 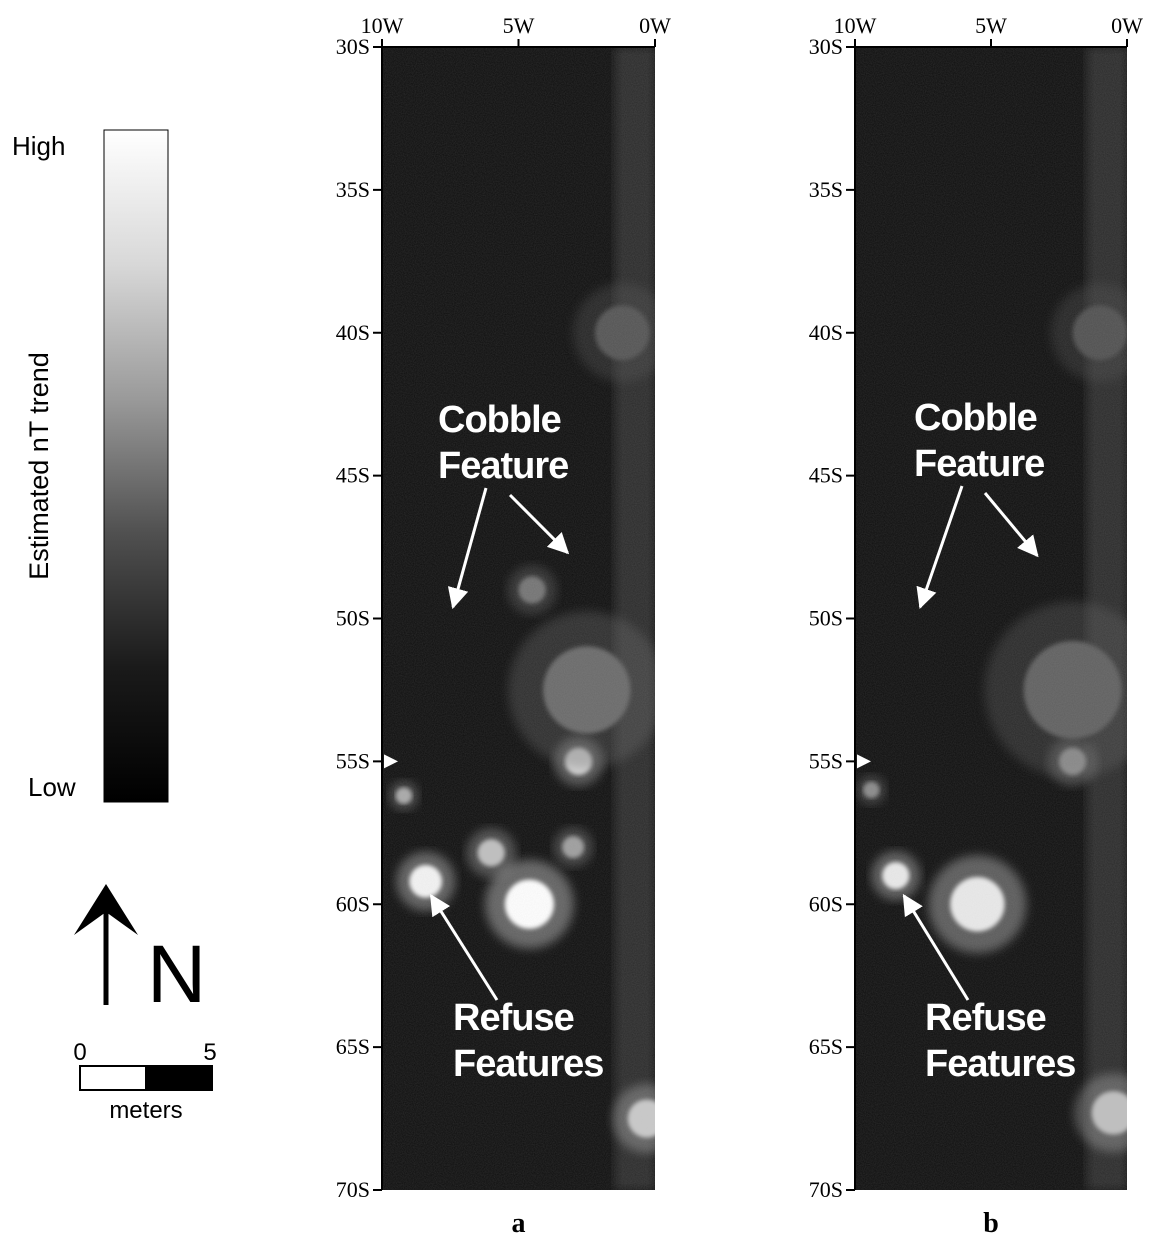 I want to click on scale-bar: 0 5 meters, so click(x=144, y=1081).